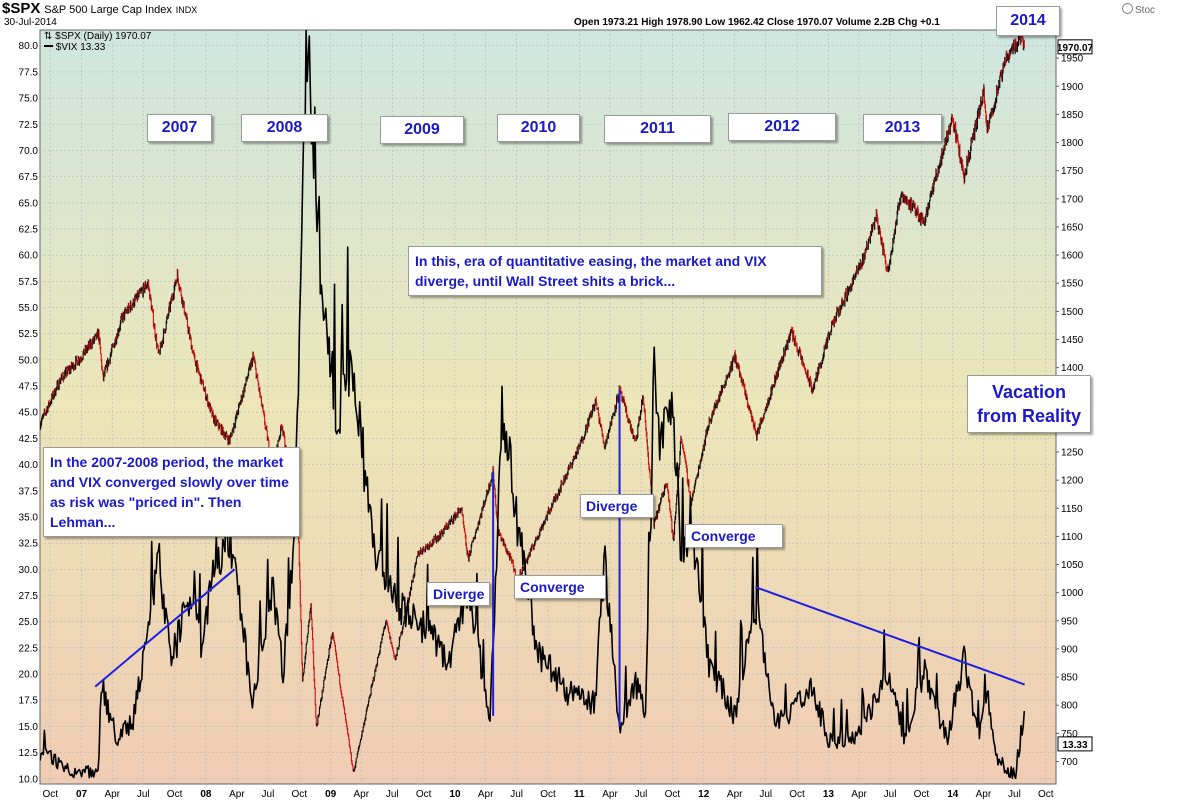  What do you see at coordinates (29, 334) in the screenshot?
I see `left-tick-label: 52.5` at bounding box center [29, 334].